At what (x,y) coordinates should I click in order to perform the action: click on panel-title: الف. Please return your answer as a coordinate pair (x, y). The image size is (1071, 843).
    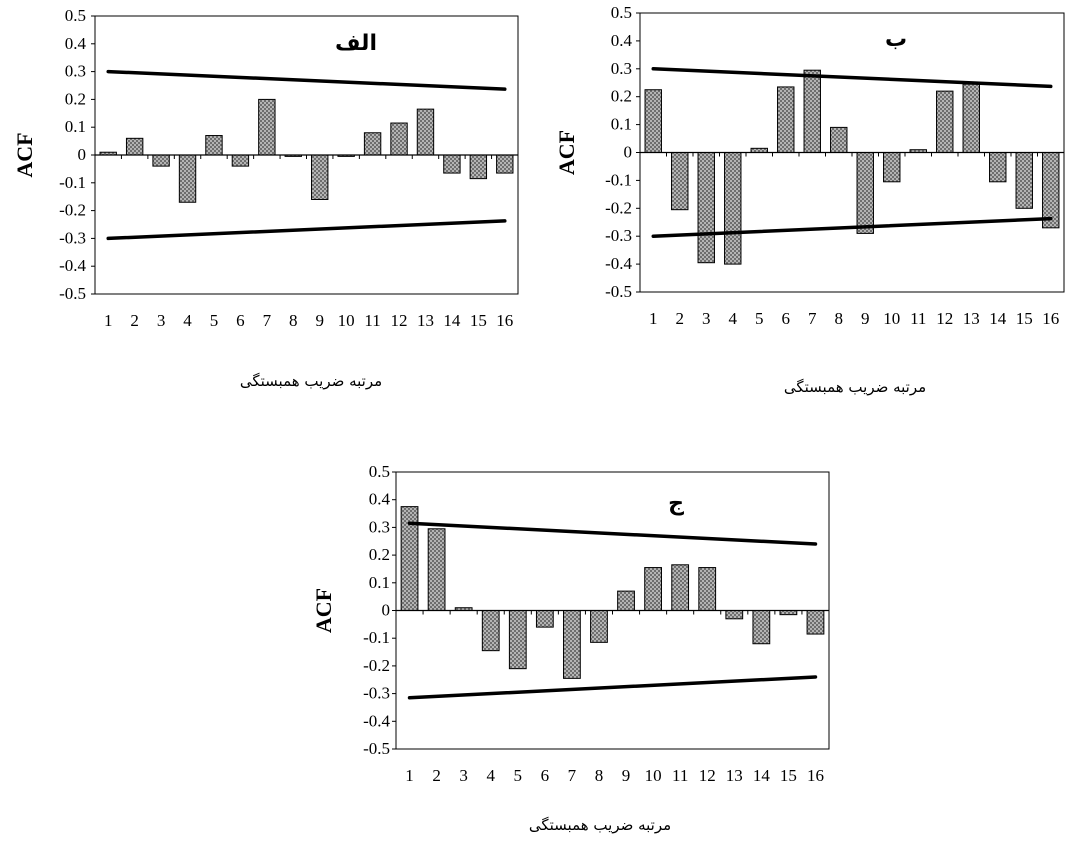
    Looking at the image, I should click on (356, 43).